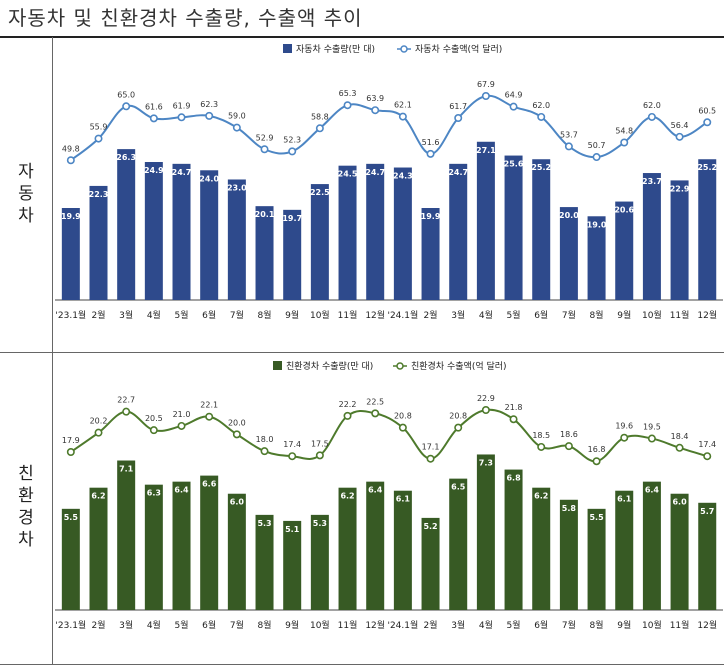 Image resolution: width=728 pixels, height=668 pixels. Describe the element at coordinates (209, 178) in the screenshot. I see `volume-bar-label: 24.0` at that location.